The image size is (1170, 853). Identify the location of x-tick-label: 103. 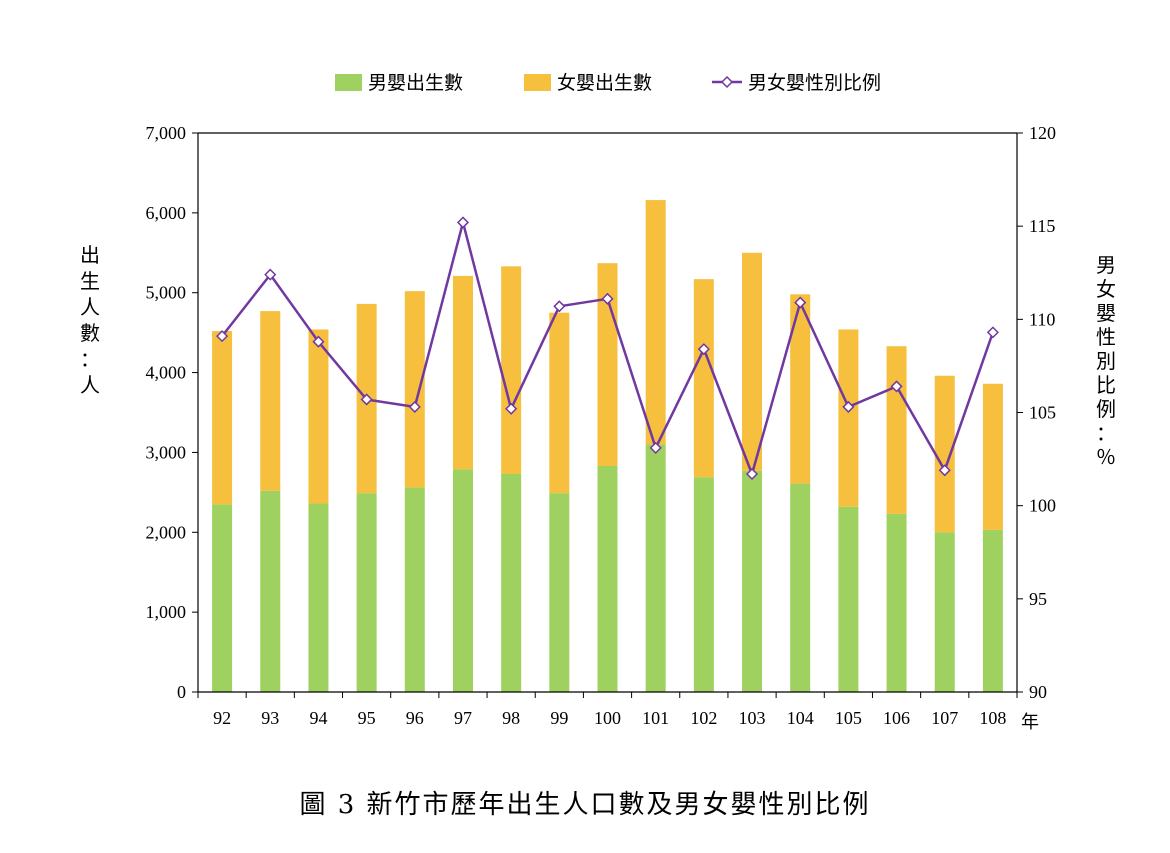
(752, 718).